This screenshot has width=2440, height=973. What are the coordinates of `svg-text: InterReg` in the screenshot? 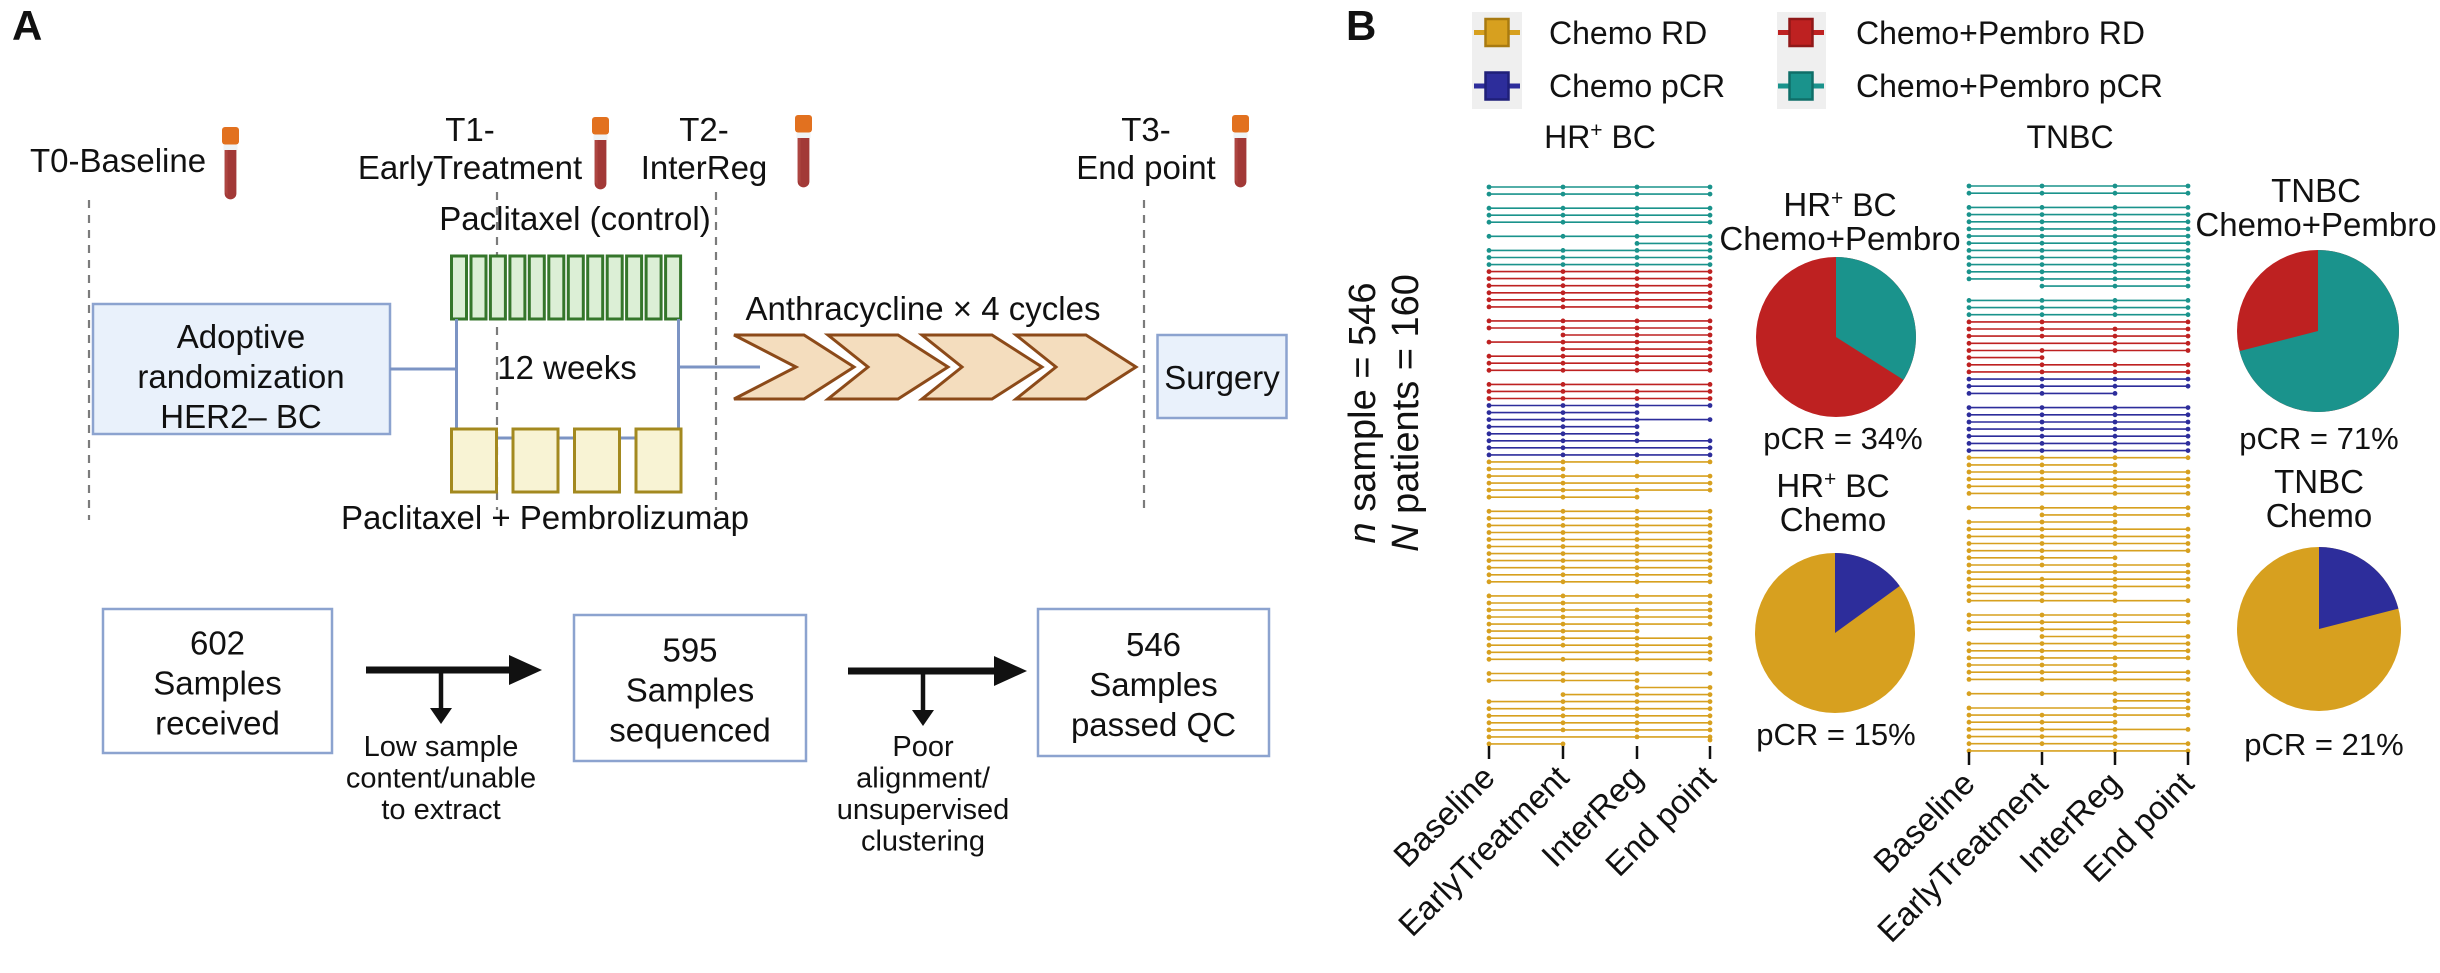 It's located at (704, 167).